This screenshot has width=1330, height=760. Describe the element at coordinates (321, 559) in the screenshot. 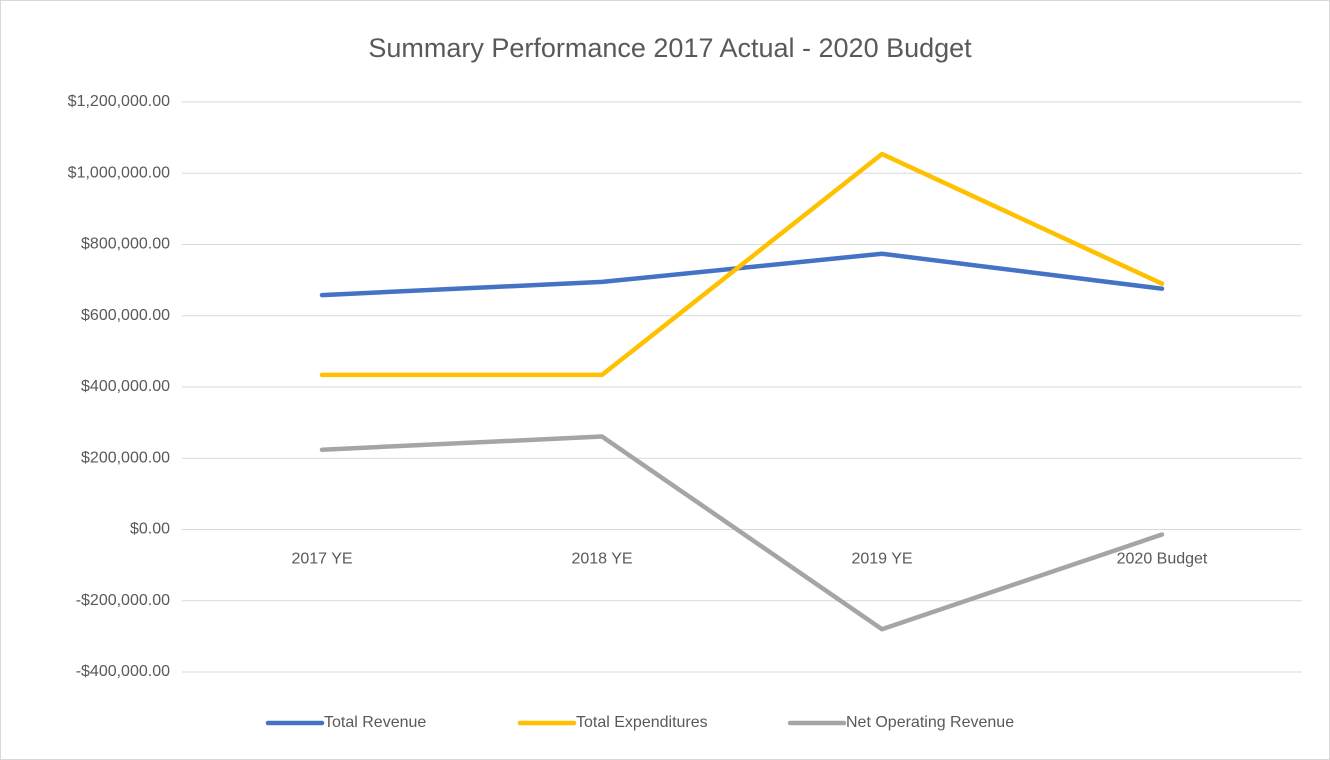

I see `x-tick-label: 2017 YE` at that location.